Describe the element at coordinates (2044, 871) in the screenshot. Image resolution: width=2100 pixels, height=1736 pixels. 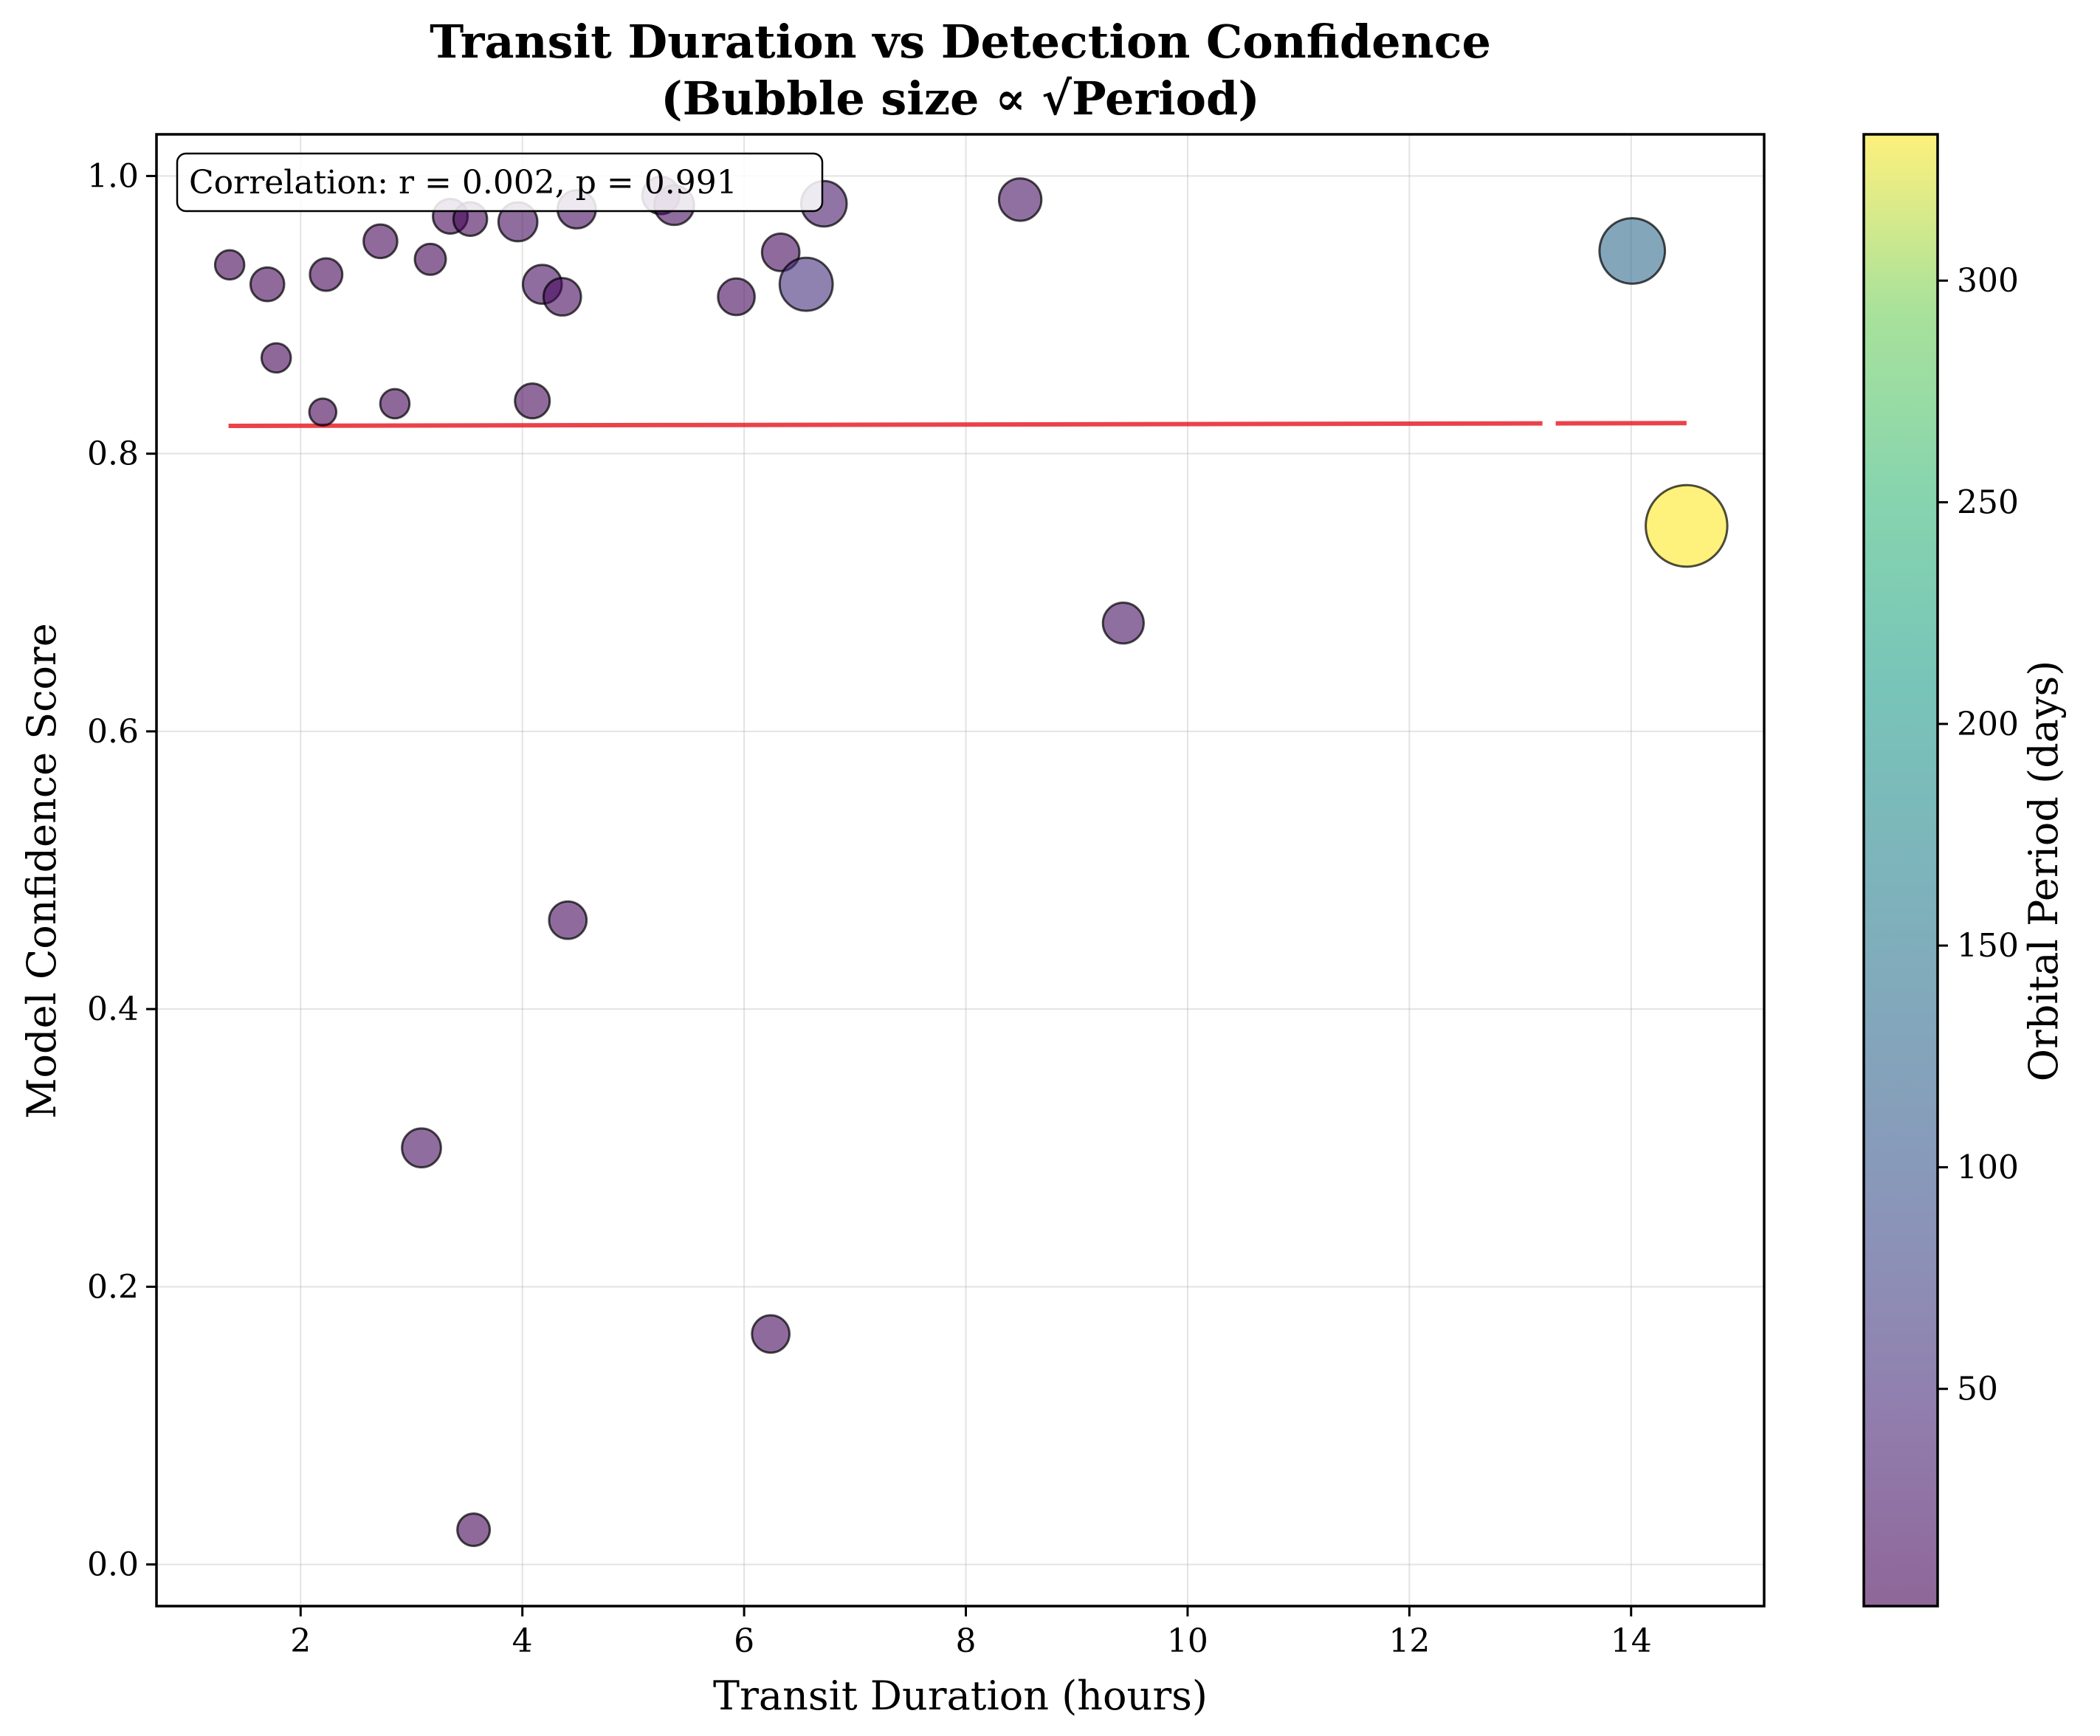
I see `colorbar-label: Orbital Period (days)` at that location.